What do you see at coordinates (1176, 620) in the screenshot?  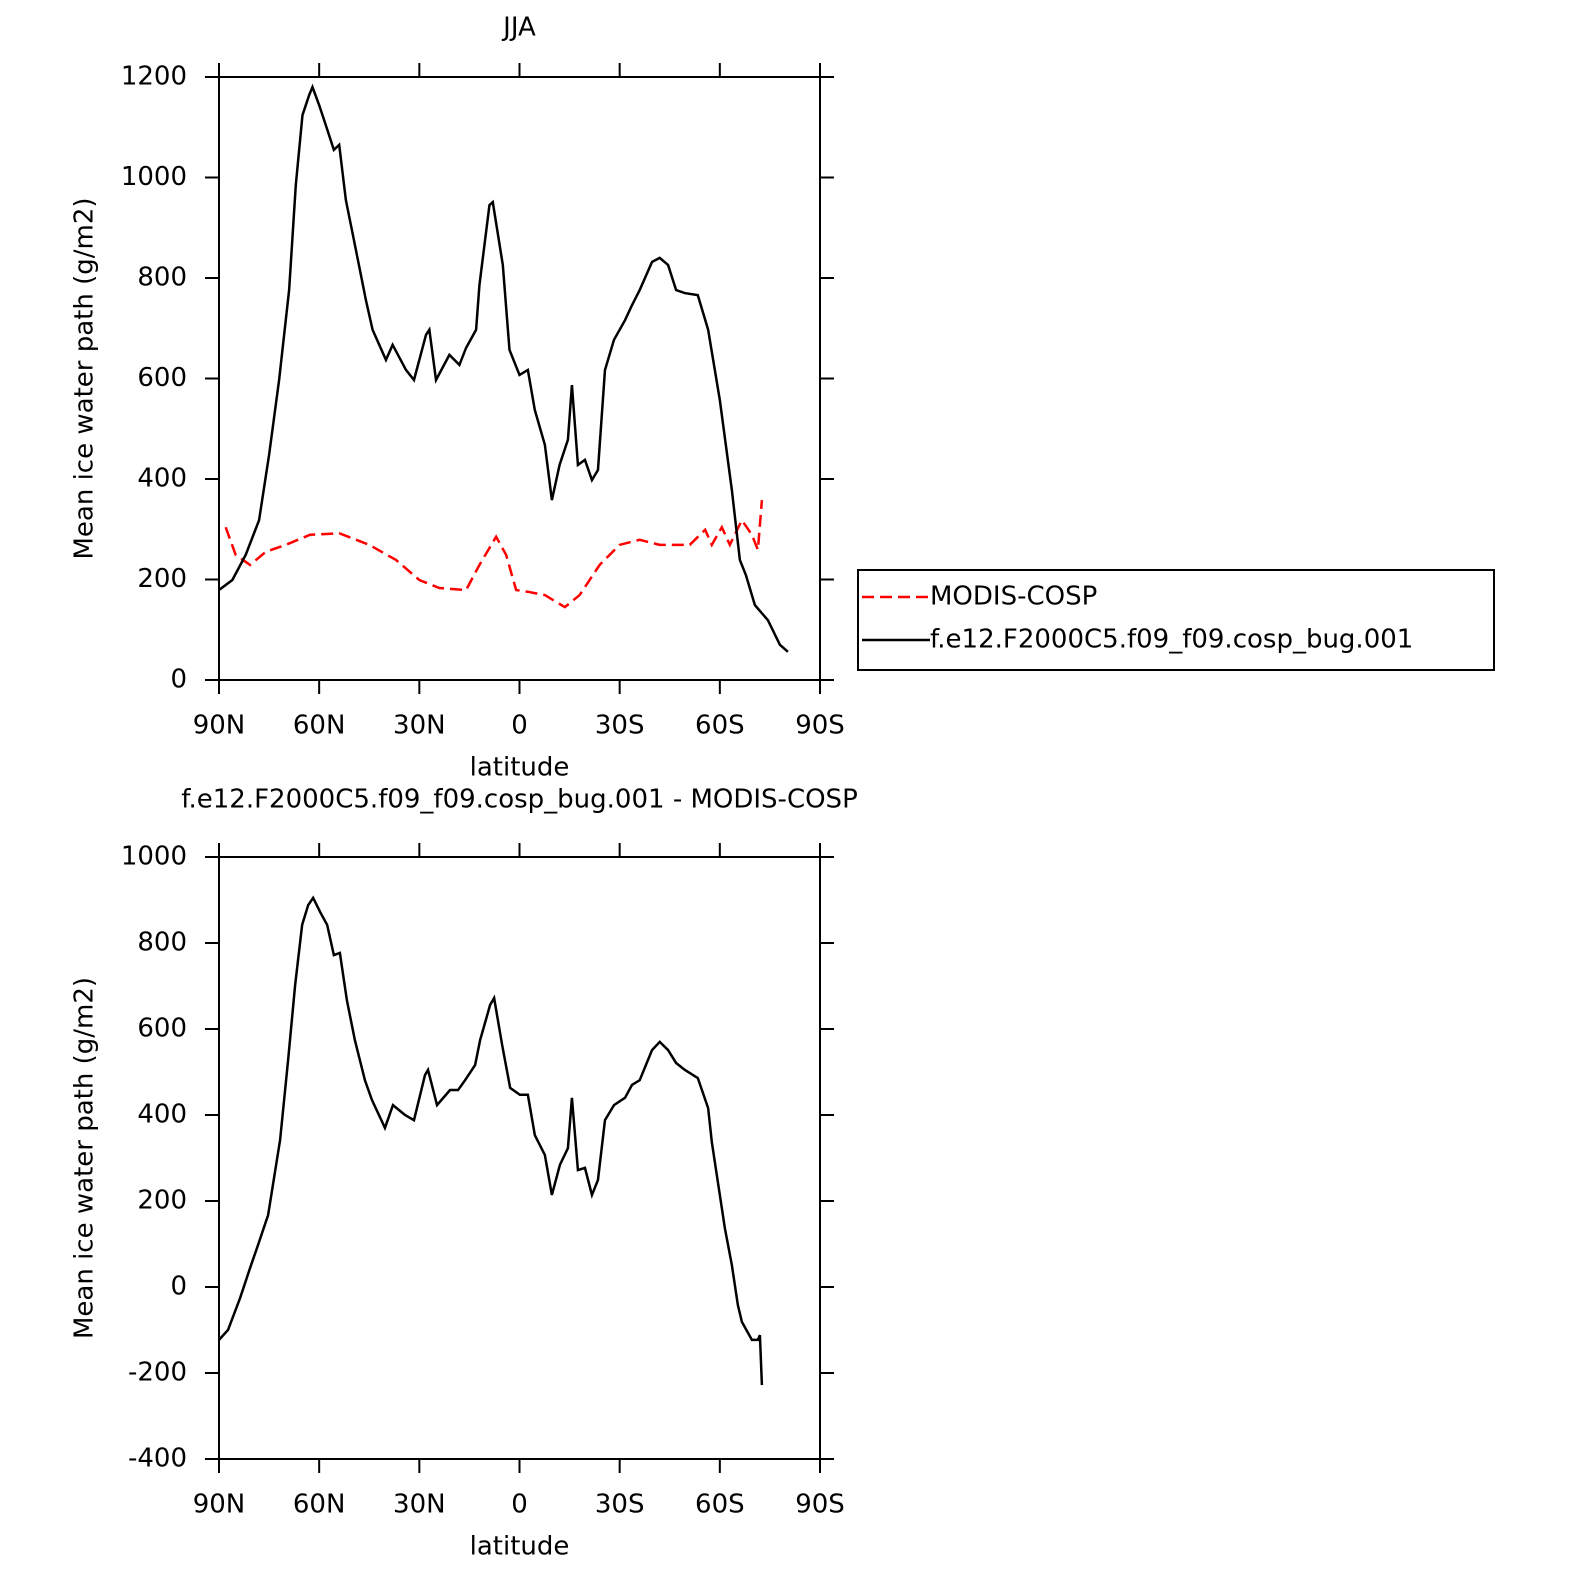 I see `legend-box` at bounding box center [1176, 620].